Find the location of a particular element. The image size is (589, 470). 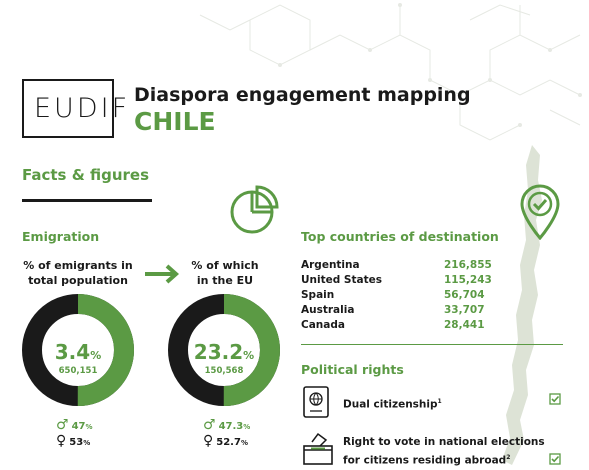

passport-icon is located at coordinates (316, 402).